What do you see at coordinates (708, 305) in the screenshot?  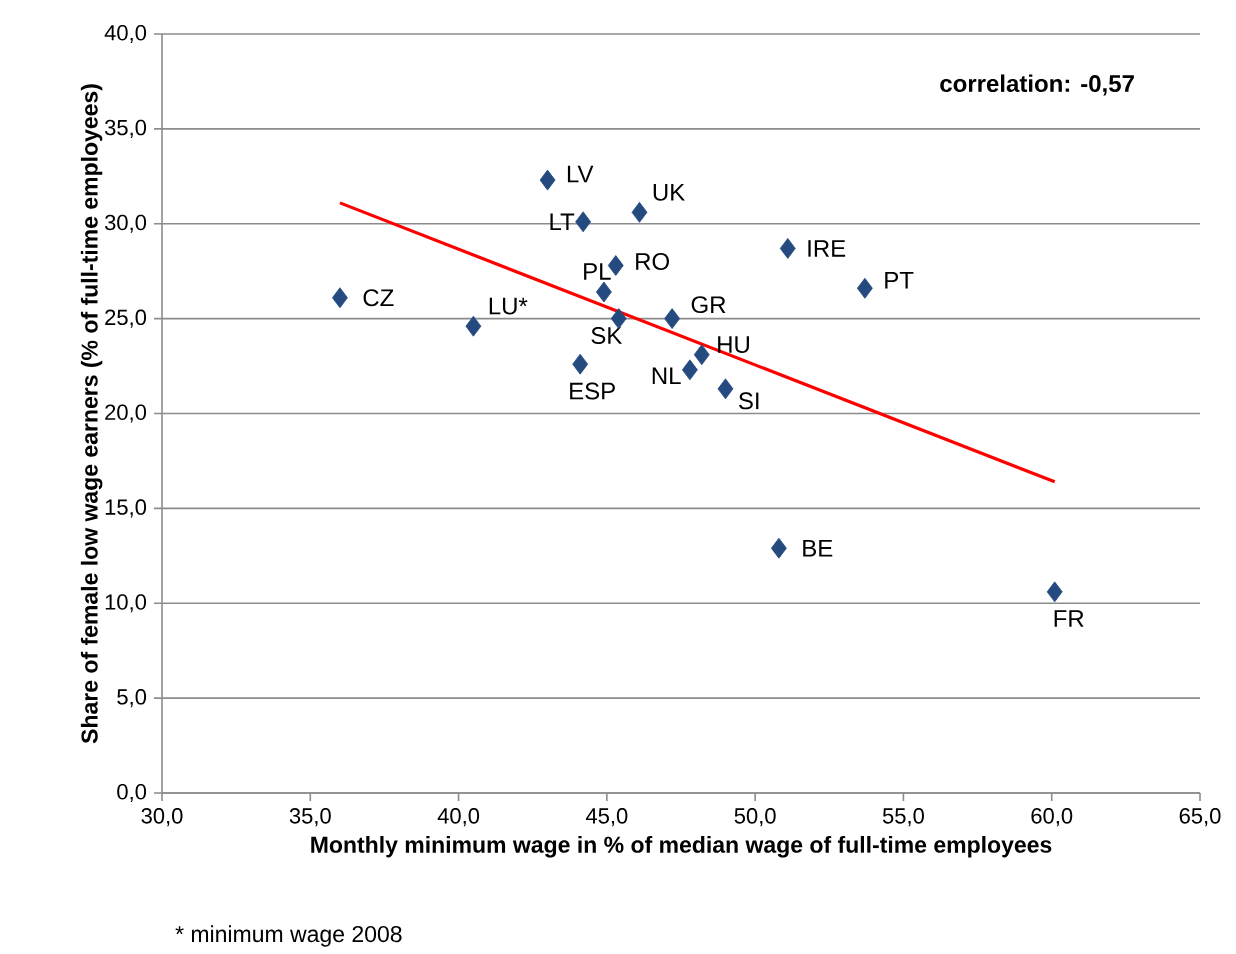 I see `annotation: GR` at bounding box center [708, 305].